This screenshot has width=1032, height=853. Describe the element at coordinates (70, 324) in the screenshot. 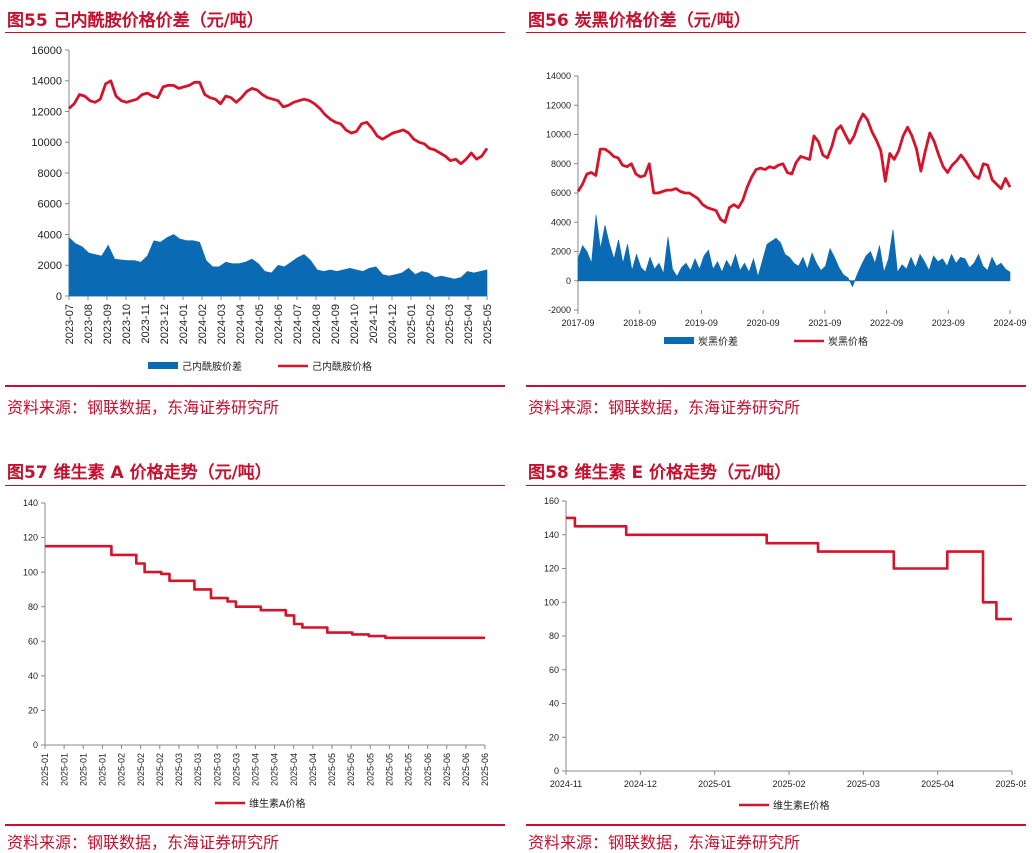

I see `x-tick-label: 2023-07` at that location.